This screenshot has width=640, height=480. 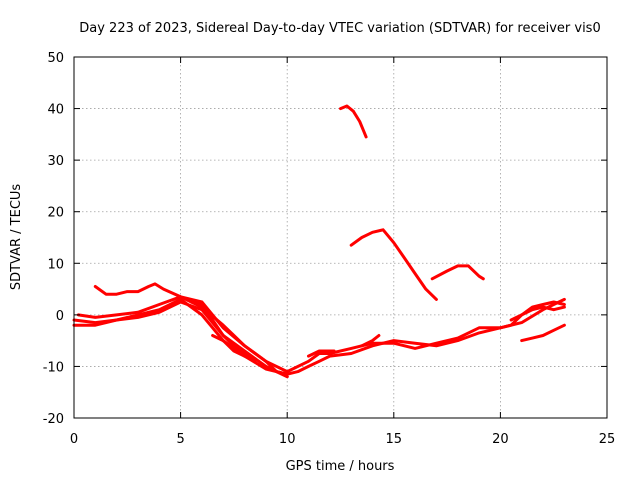 What do you see at coordinates (55, 58) in the screenshot?
I see `y-tick-label: 50` at bounding box center [55, 58].